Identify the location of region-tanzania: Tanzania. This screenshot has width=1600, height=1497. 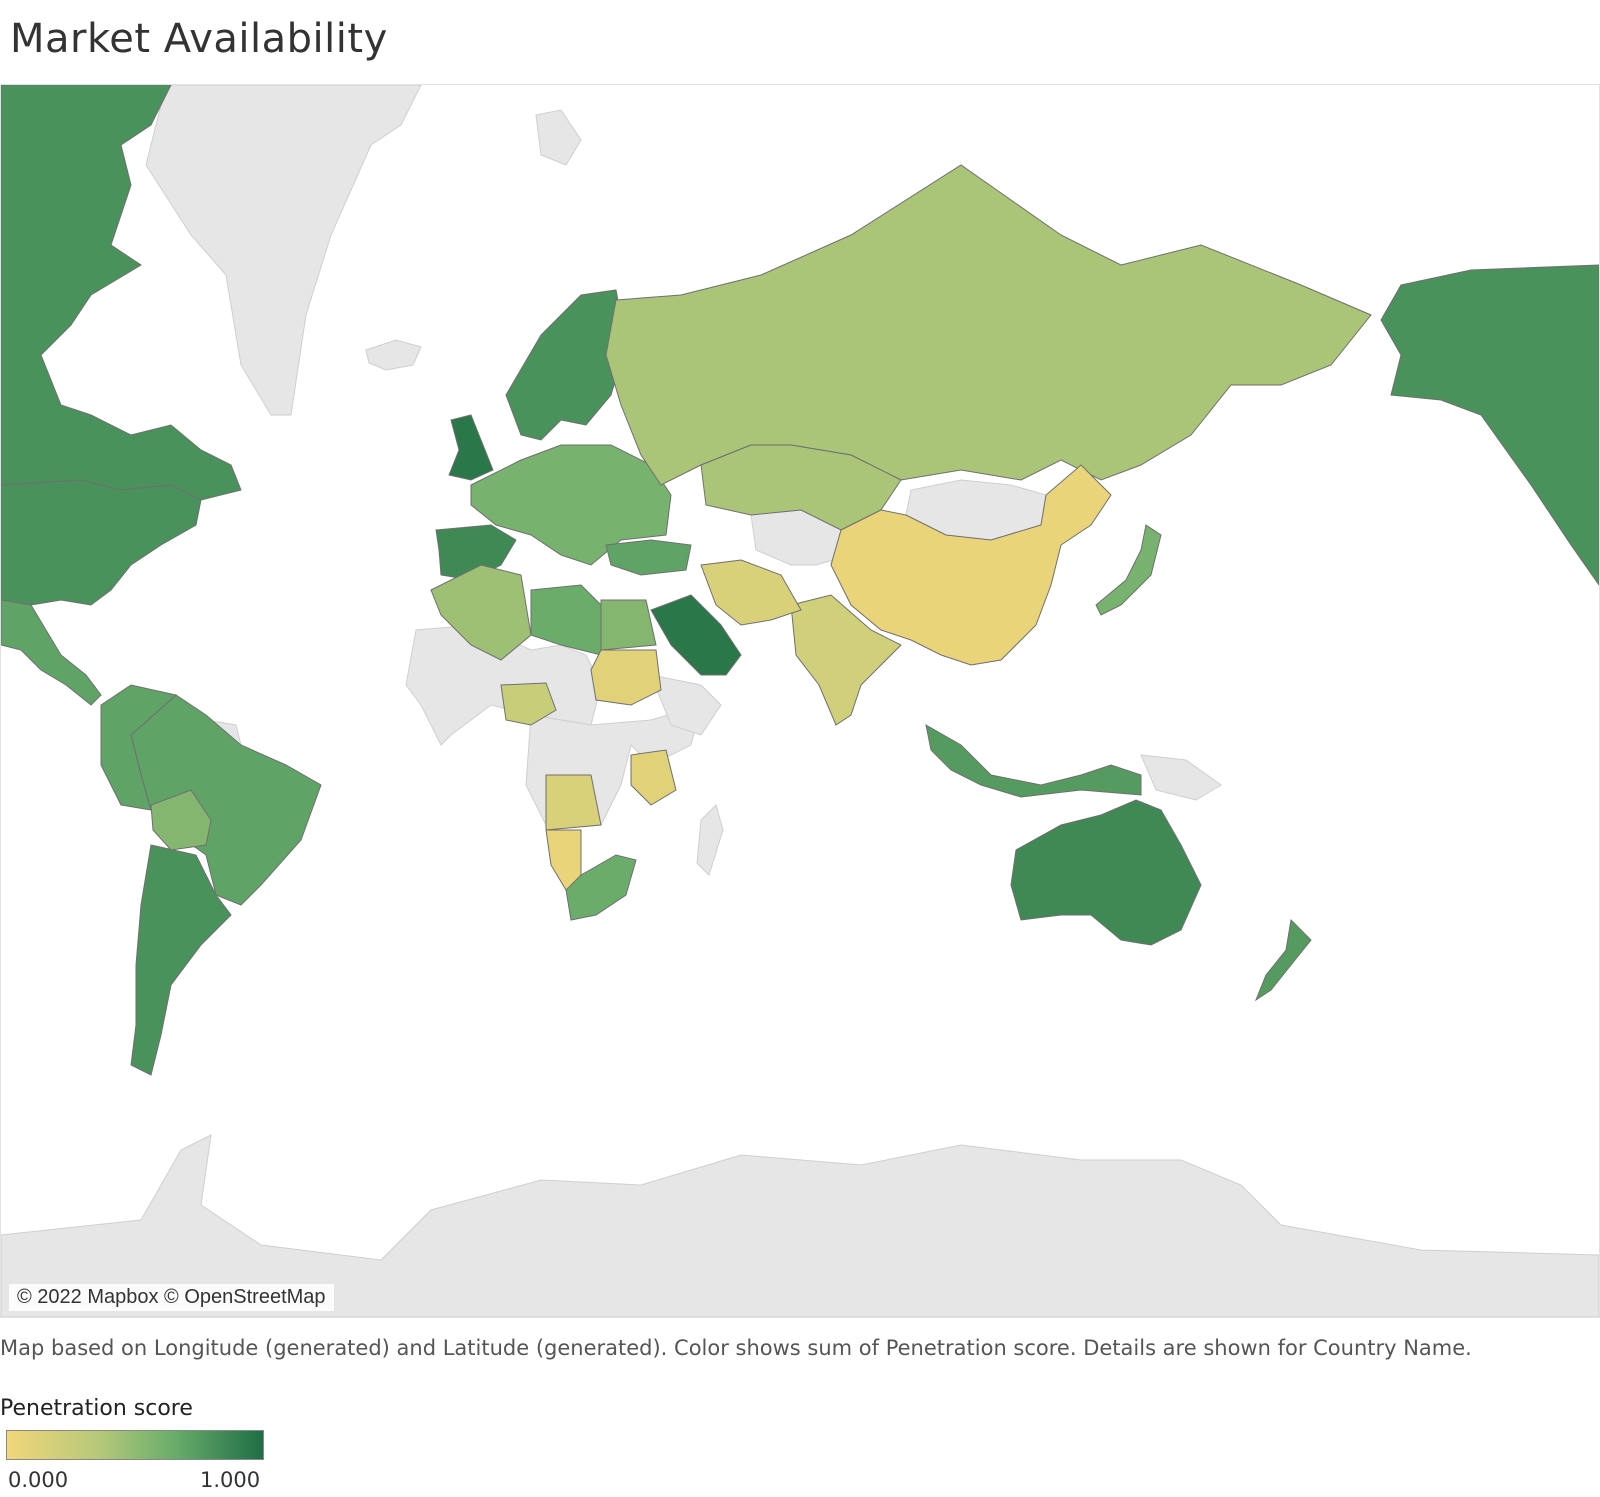
(653, 777).